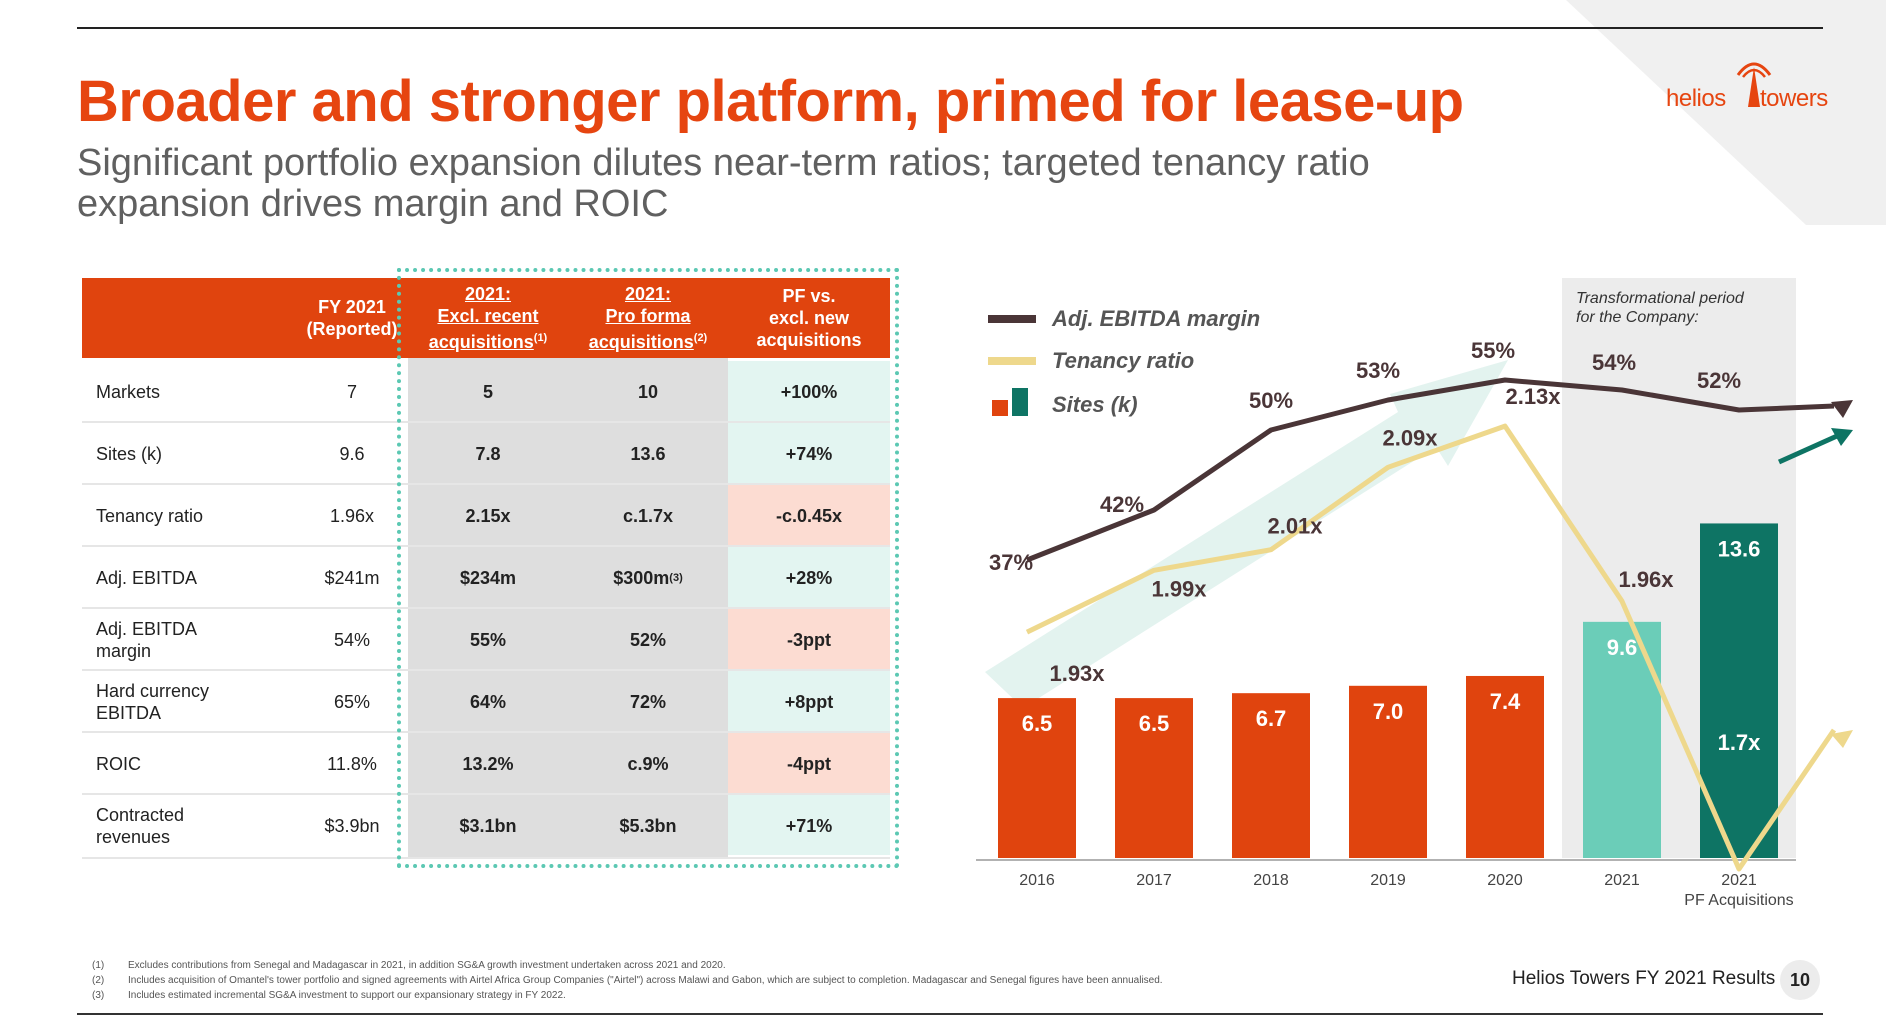 This screenshot has width=1886, height=1018. I want to click on header-pro-line2: Pro forma, so click(648, 316).